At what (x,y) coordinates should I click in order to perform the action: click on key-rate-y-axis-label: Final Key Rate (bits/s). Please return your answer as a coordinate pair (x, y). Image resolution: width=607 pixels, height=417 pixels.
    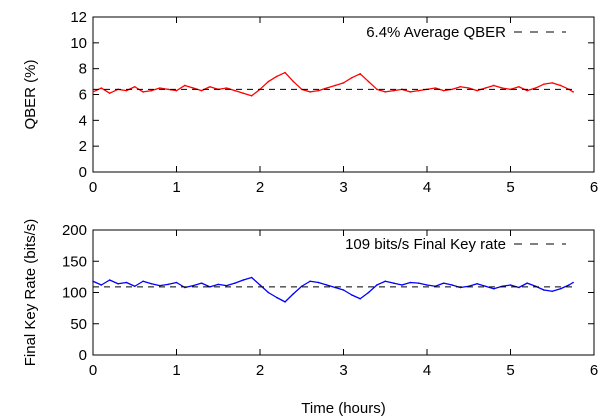
    Looking at the image, I should click on (30, 293).